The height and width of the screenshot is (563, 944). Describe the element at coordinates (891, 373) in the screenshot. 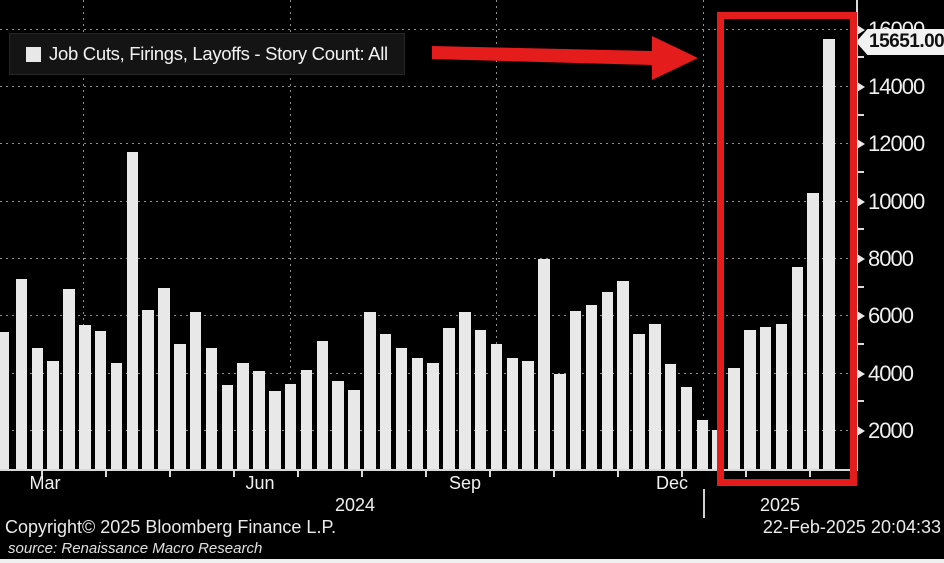

I see `y-axis-value: 4000` at that location.